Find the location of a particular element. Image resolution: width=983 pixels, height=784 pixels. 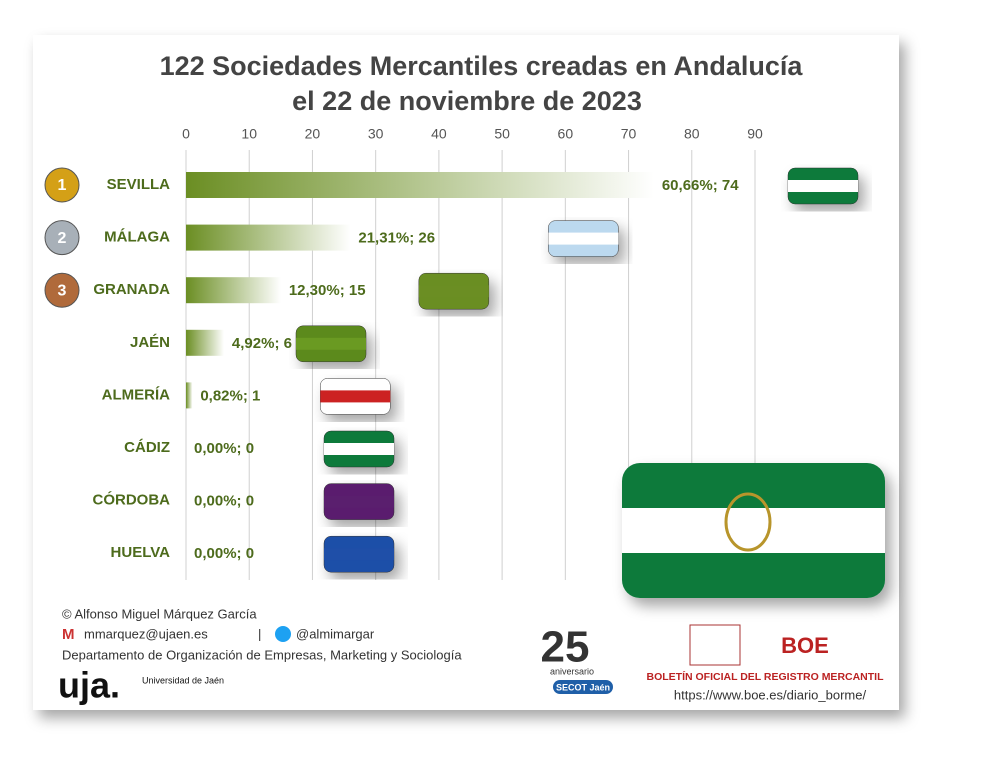

value-label: 0,82%; 1 is located at coordinates (230, 395).